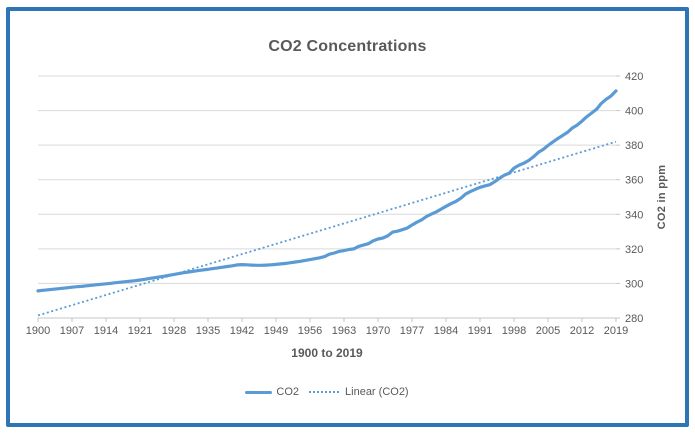 This screenshot has height=434, width=695. I want to click on legend-label-linear: Linear (CO2), so click(377, 392).